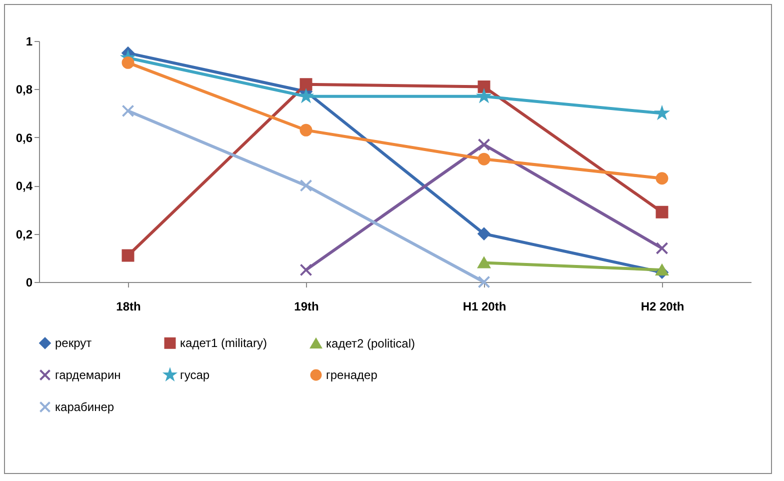 The height and width of the screenshot is (481, 784). Describe the element at coordinates (195, 375) in the screenshot. I see `legend-label: гусар` at that location.